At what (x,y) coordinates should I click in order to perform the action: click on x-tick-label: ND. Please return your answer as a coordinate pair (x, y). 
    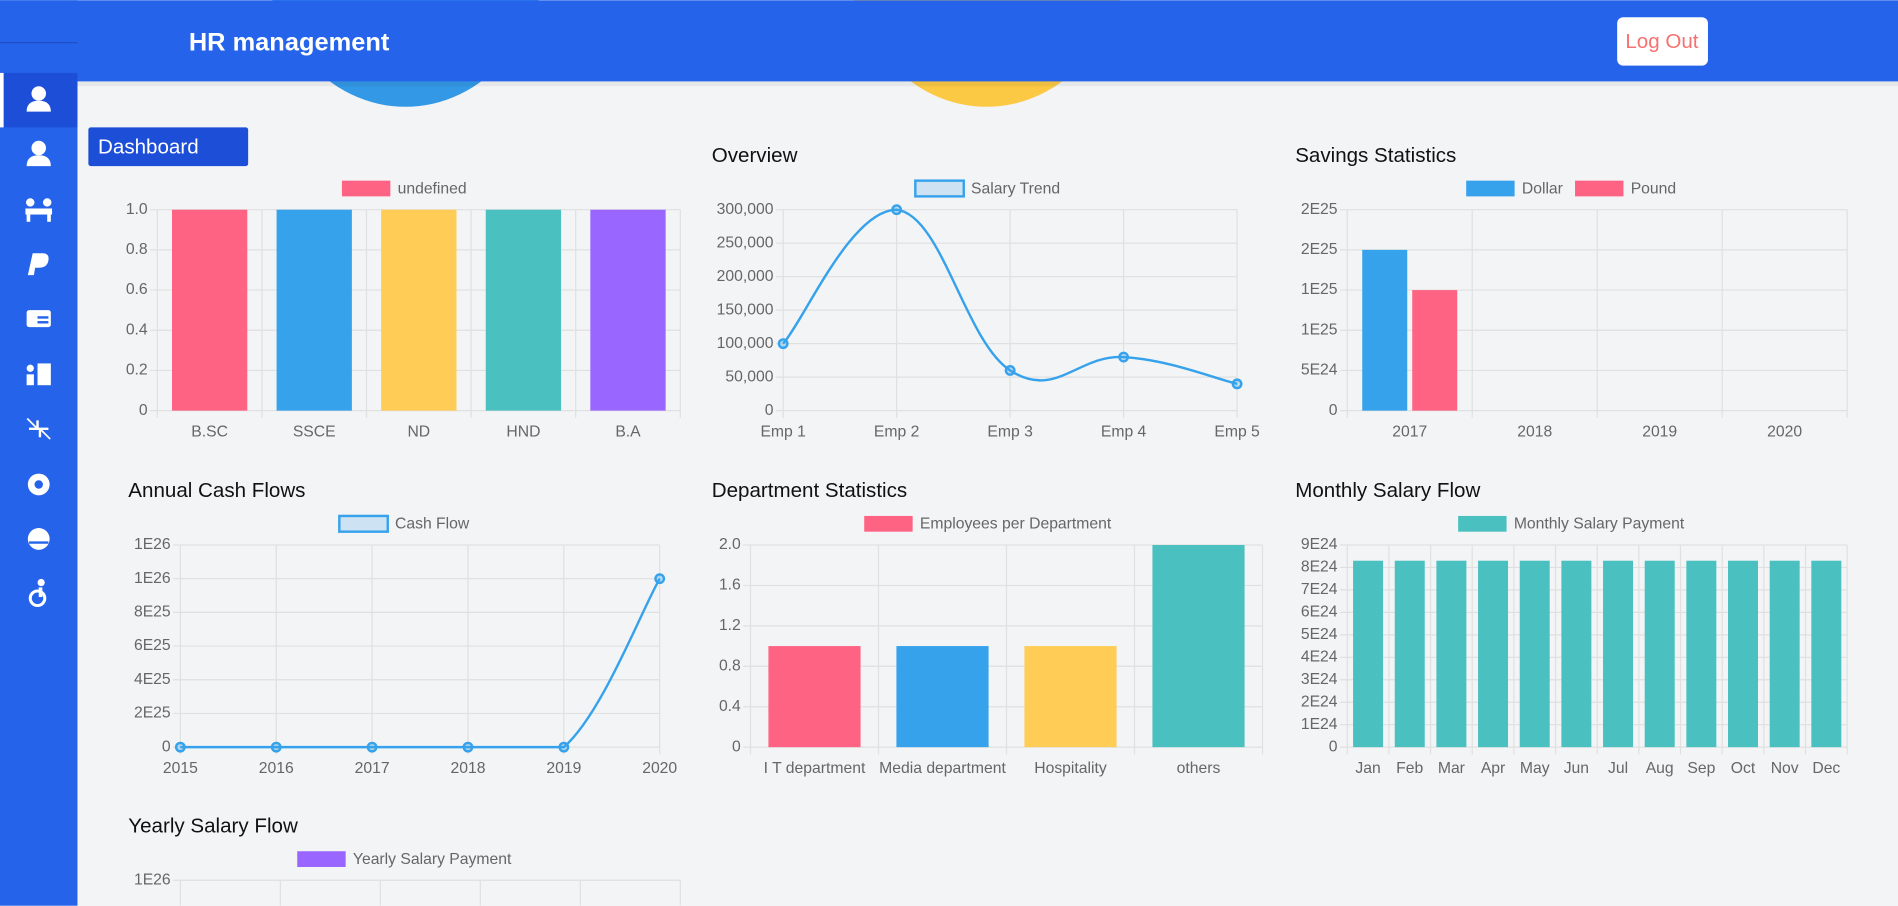
    Looking at the image, I should click on (418, 432).